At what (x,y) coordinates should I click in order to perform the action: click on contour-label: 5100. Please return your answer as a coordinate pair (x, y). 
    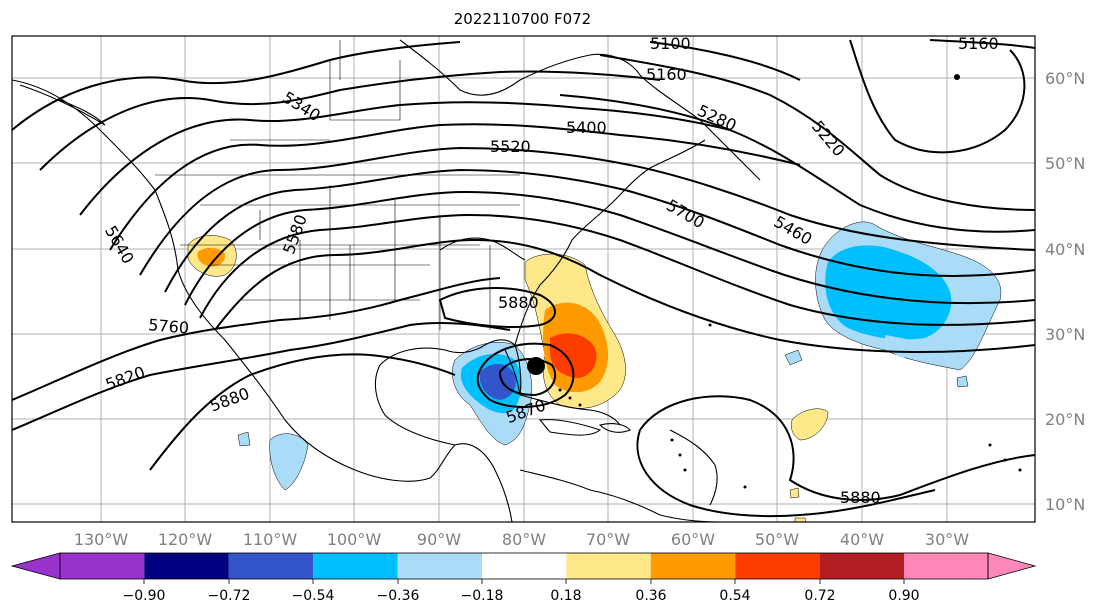
    Looking at the image, I should click on (670, 43).